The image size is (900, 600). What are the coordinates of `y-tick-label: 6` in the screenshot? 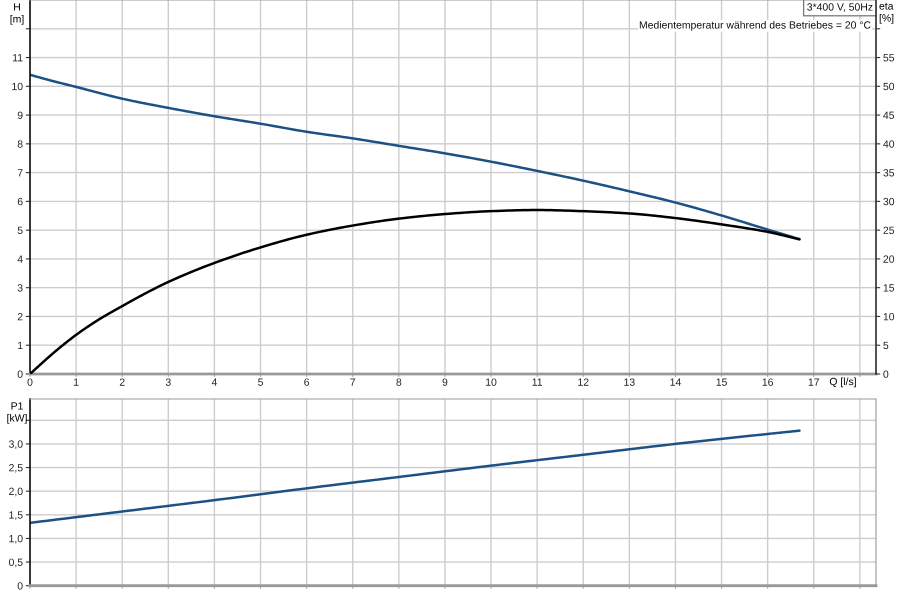 It's located at (20, 202).